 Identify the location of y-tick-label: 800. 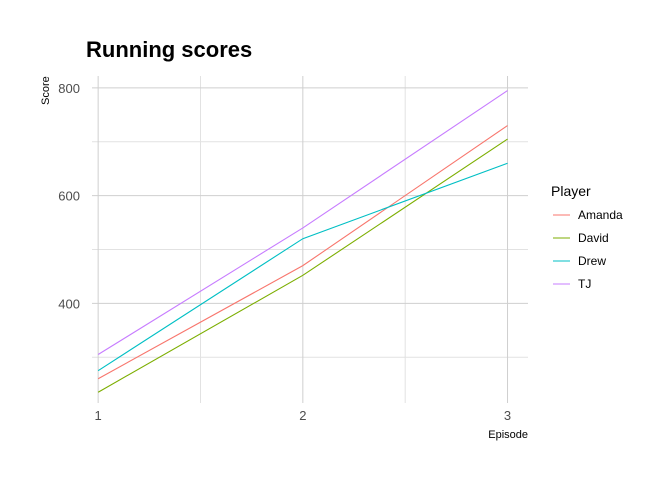
(69, 88).